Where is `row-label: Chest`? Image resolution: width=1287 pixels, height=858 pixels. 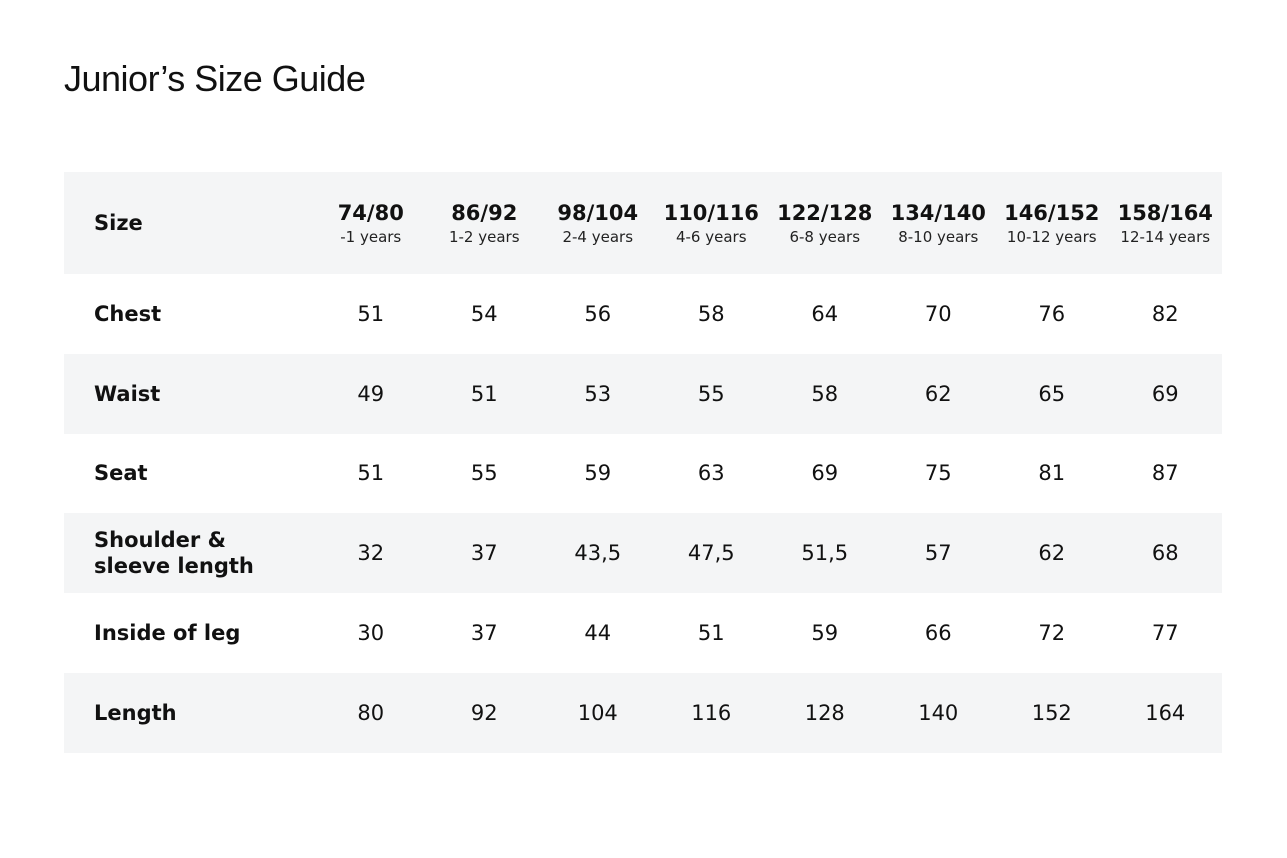
row-label: Chest is located at coordinates (128, 313).